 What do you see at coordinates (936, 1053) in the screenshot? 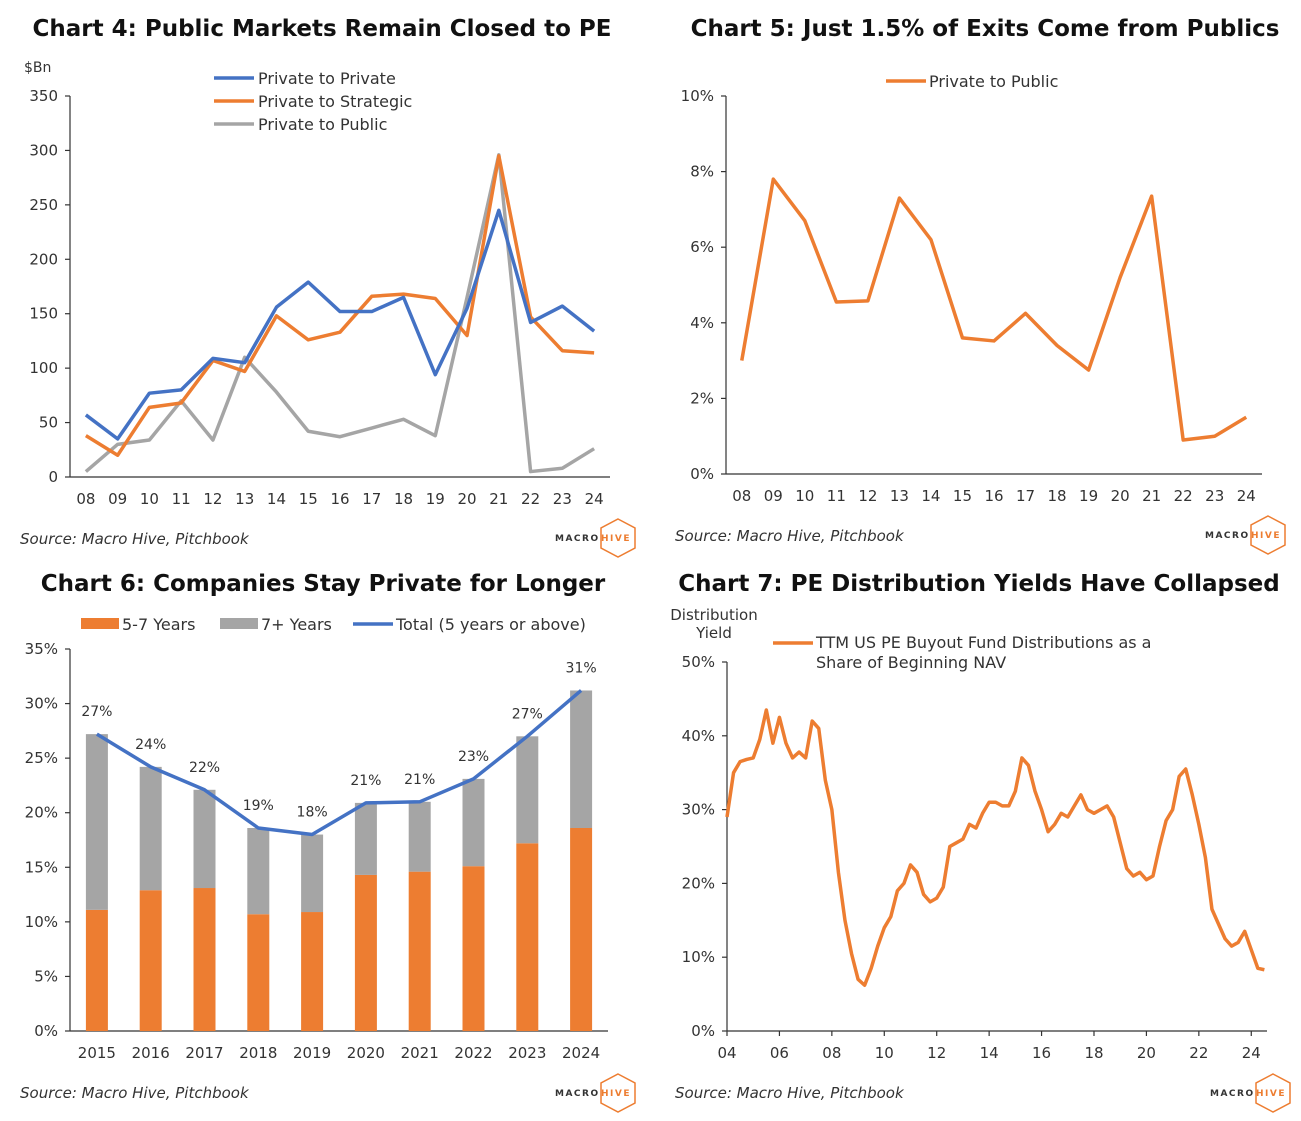
I see `chart7-x-tick-label: 12` at bounding box center [936, 1053].